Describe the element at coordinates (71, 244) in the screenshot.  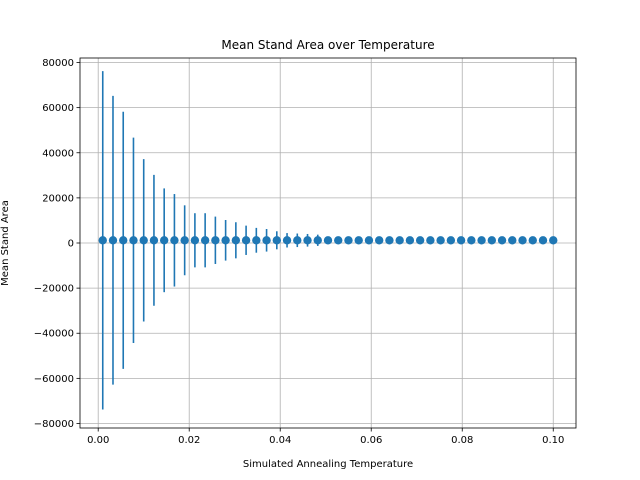
I see `y-tick-label: 0` at that location.